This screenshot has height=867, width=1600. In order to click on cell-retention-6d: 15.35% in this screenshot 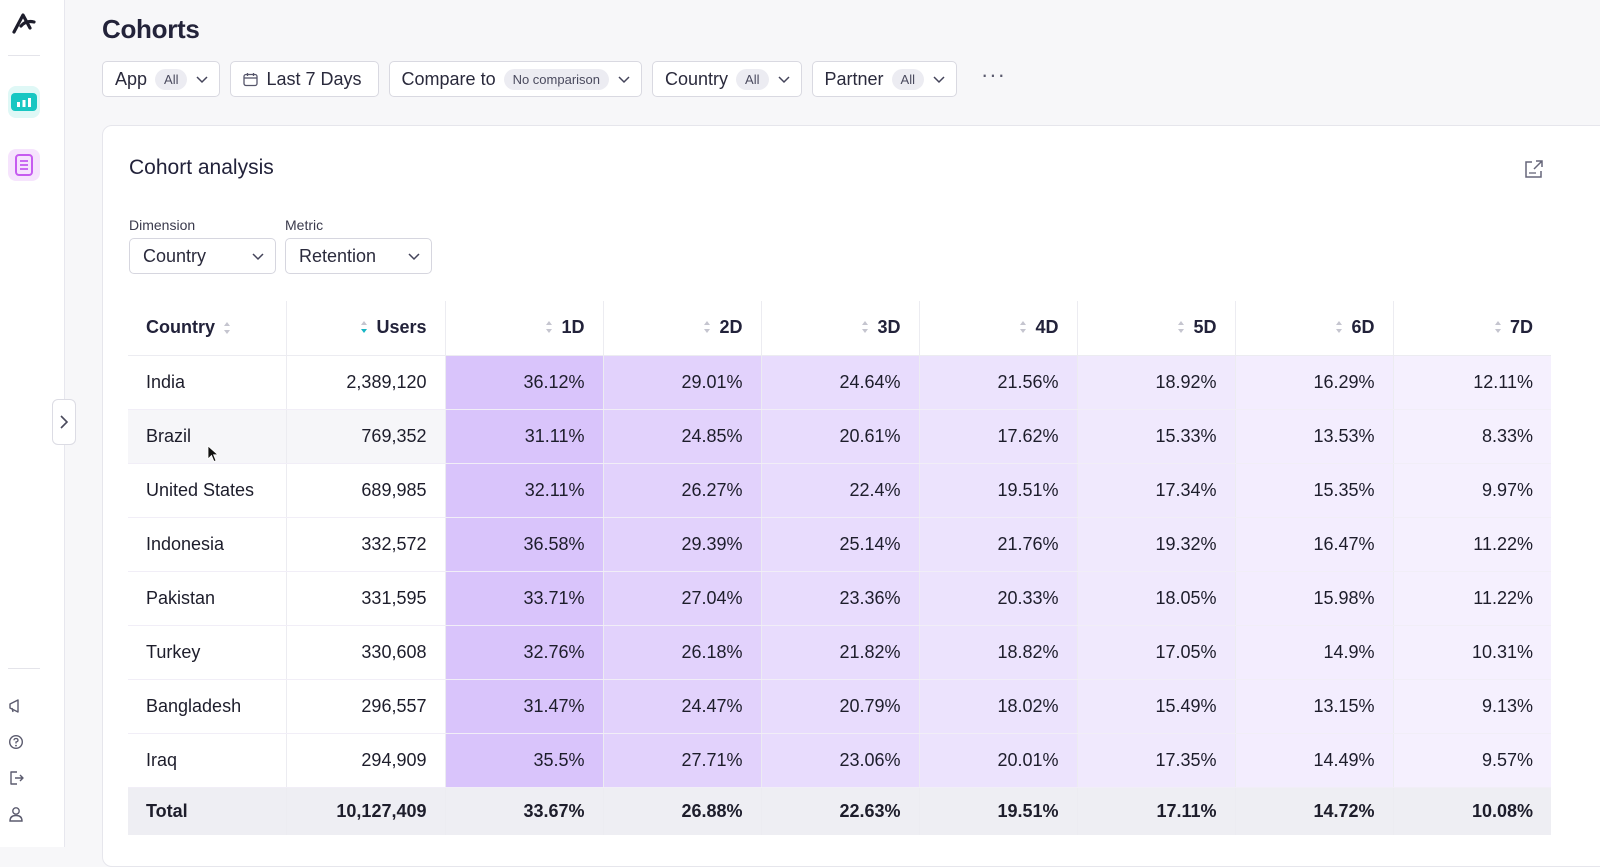, I will do `click(1313, 490)`.